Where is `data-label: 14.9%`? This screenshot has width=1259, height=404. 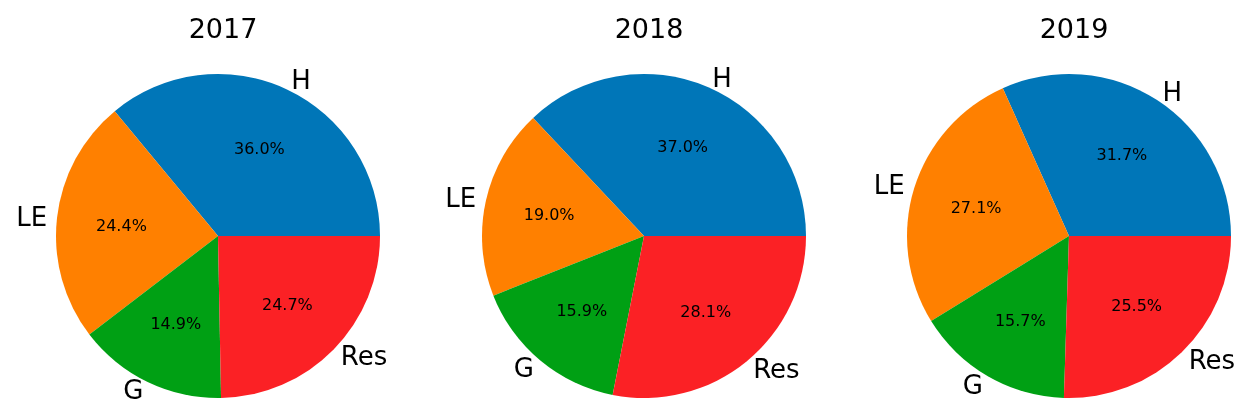 data-label: 14.9% is located at coordinates (176, 324).